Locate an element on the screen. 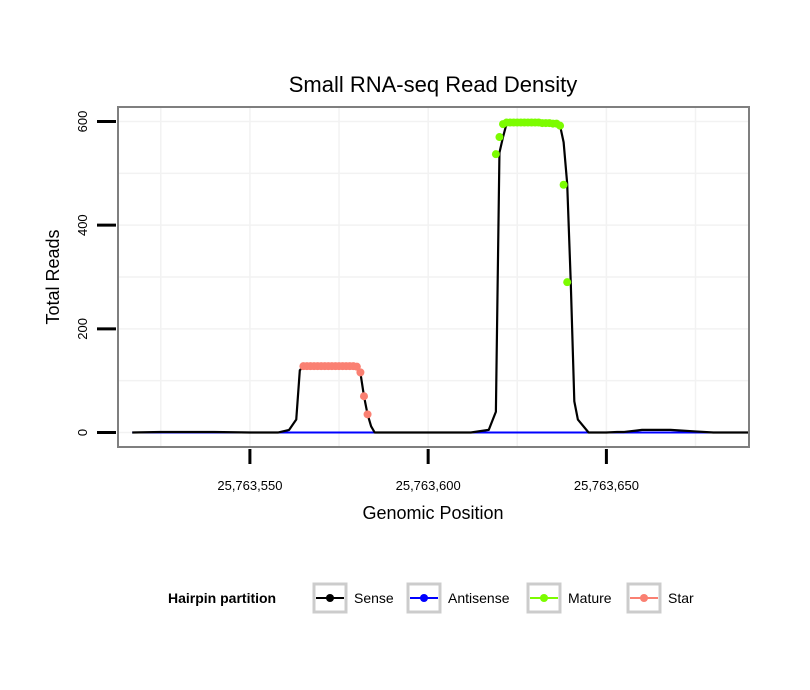 The width and height of the screenshot is (810, 690). y-tick-label: 600 is located at coordinates (82, 122).